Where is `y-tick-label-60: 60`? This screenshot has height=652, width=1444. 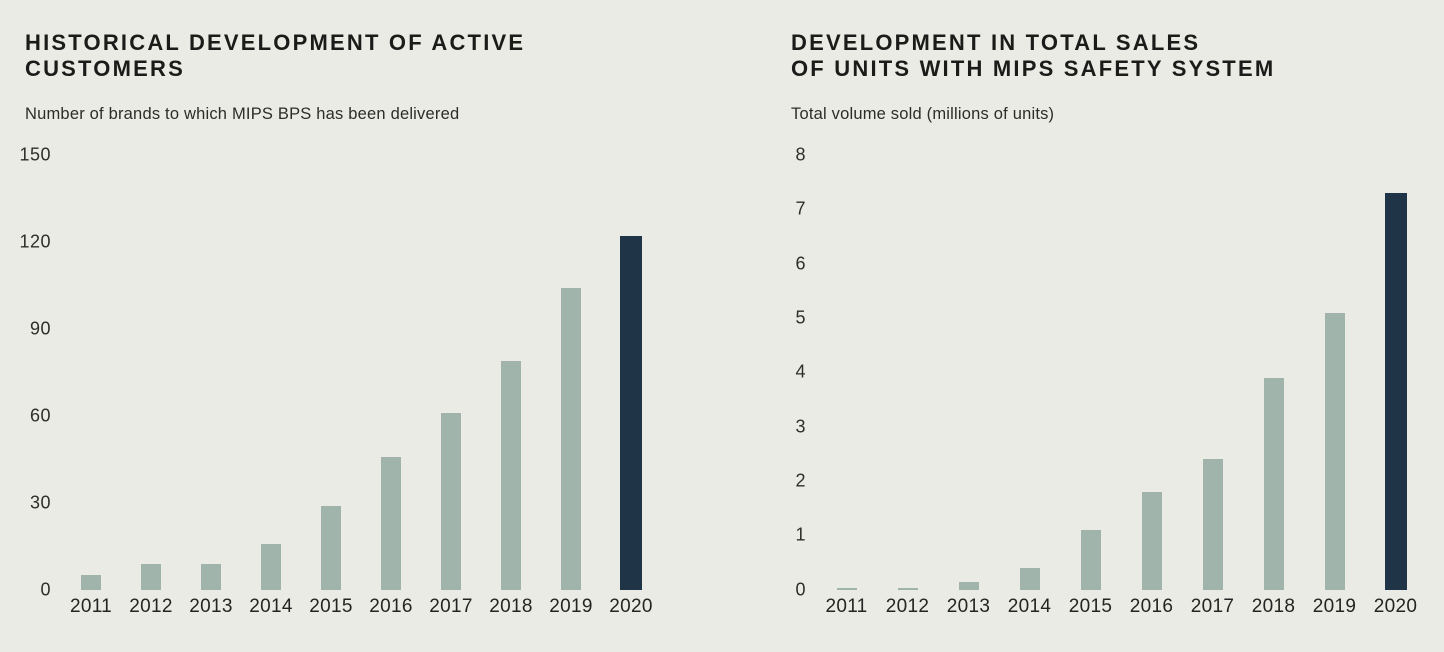 y-tick-label-60: 60 is located at coordinates (40, 415).